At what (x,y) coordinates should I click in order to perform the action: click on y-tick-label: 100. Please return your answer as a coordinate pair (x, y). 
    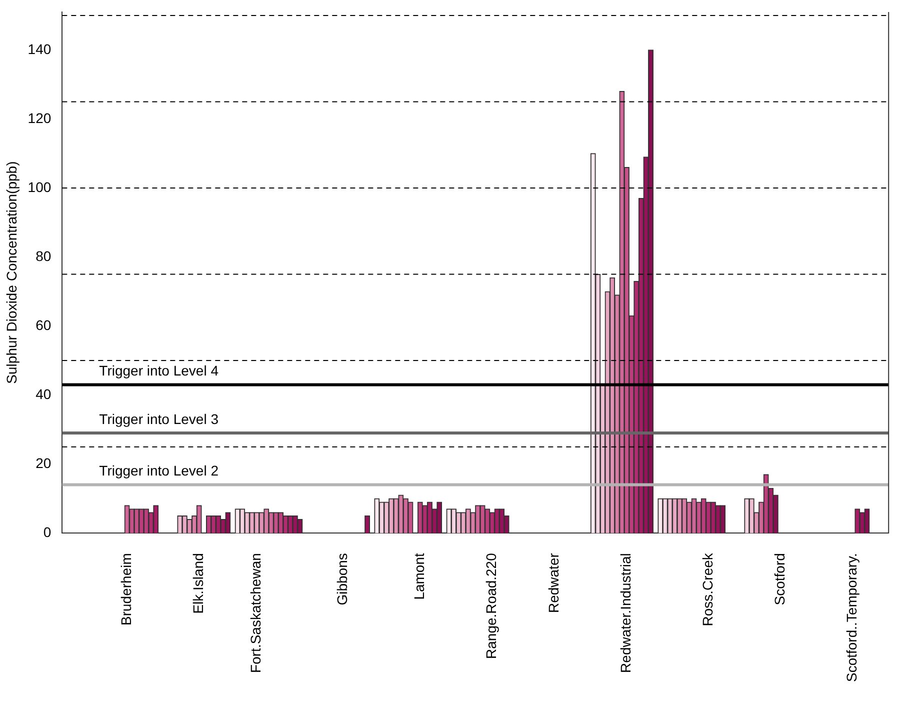
    Looking at the image, I should click on (40, 186).